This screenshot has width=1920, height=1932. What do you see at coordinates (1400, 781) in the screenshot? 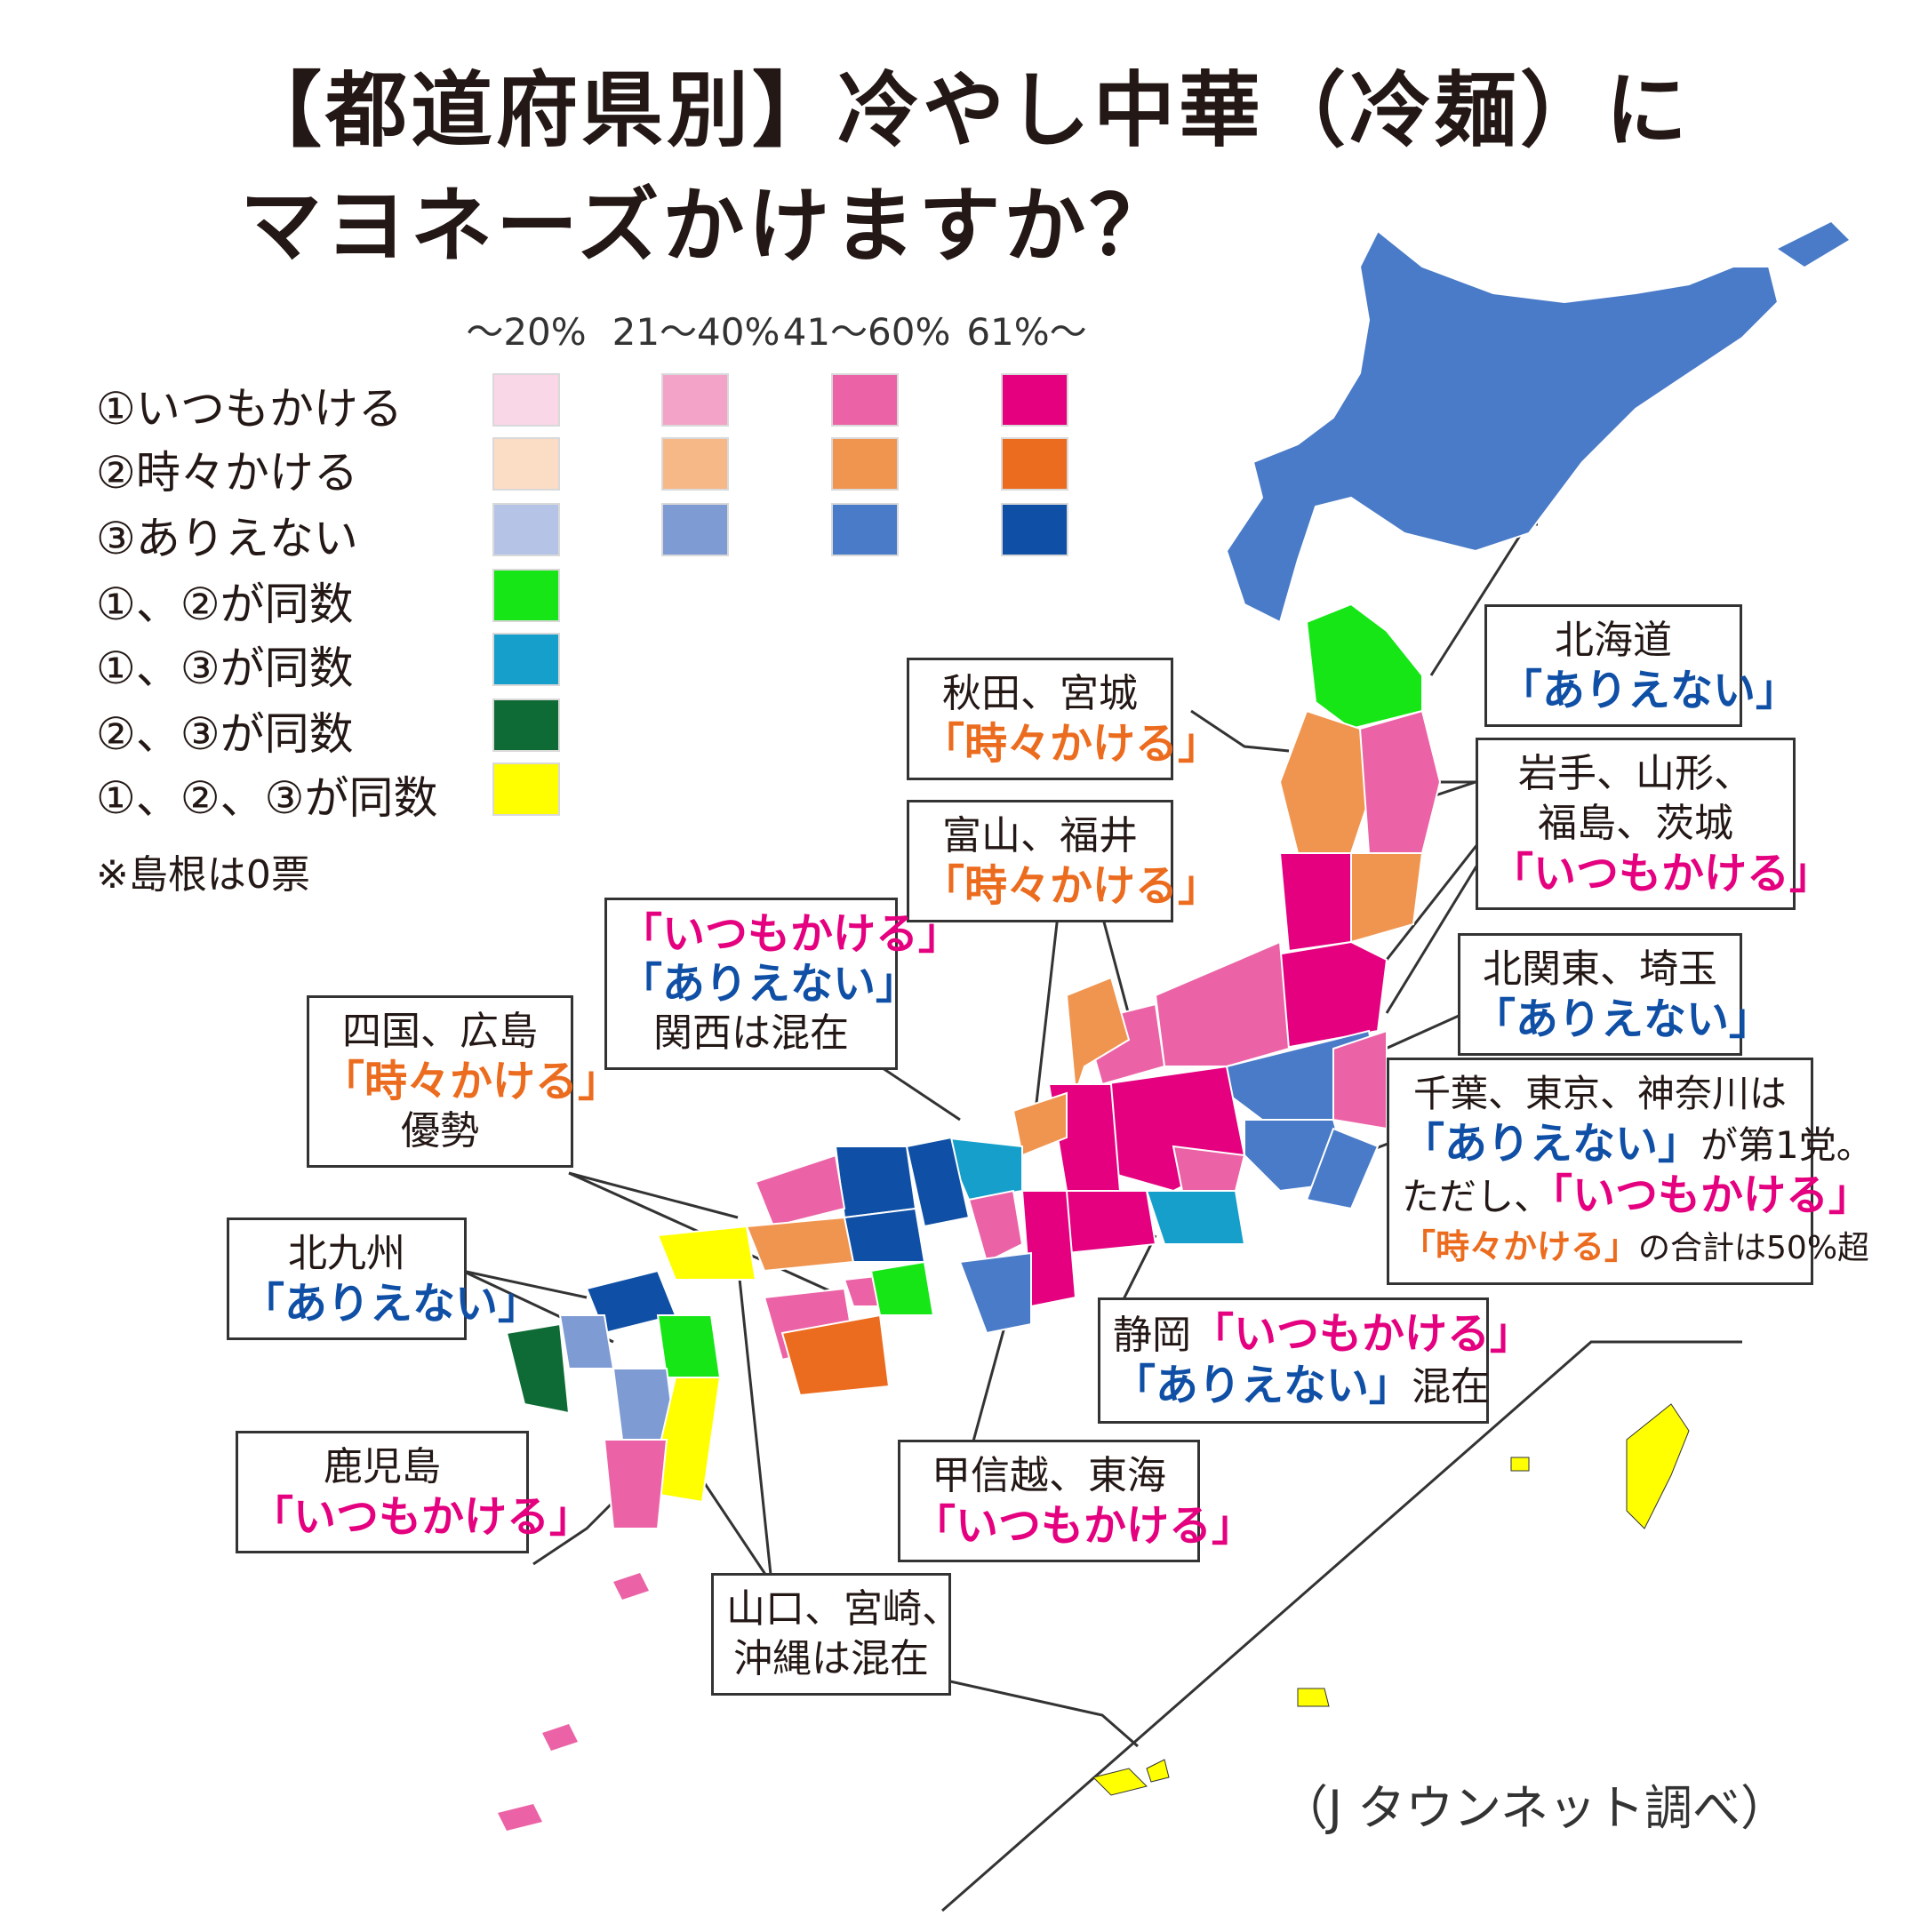
I see `iwate-region` at bounding box center [1400, 781].